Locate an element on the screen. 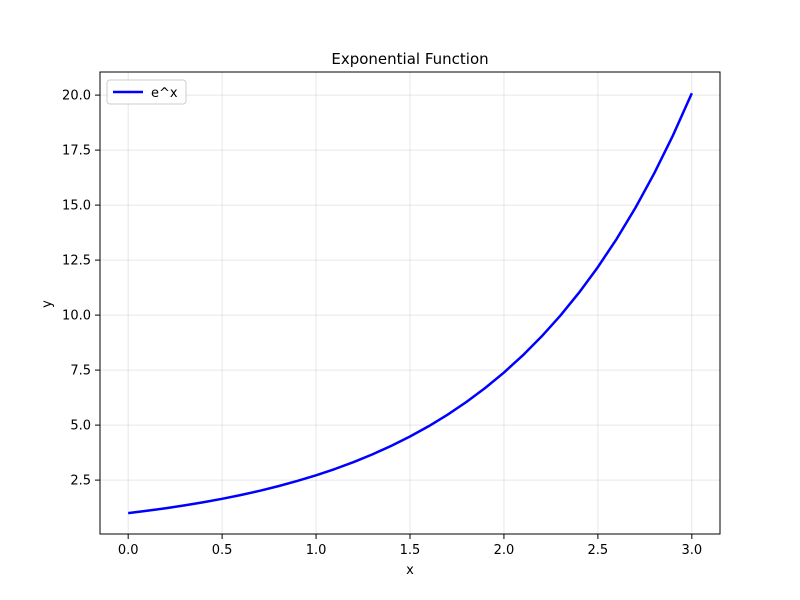 This screenshot has height=600, width=800. legend-box is located at coordinates (146, 92).